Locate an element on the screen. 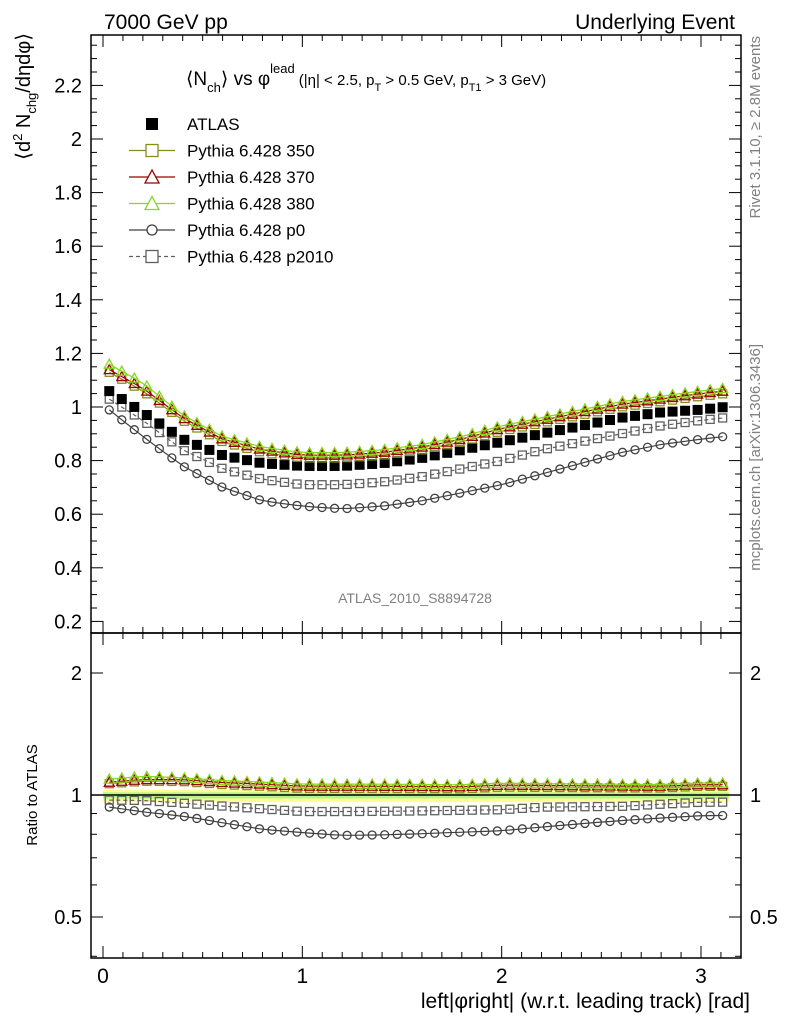  rivet-label: Rivet 3.1.10, ≥ 2.8M events is located at coordinates (755, 127).